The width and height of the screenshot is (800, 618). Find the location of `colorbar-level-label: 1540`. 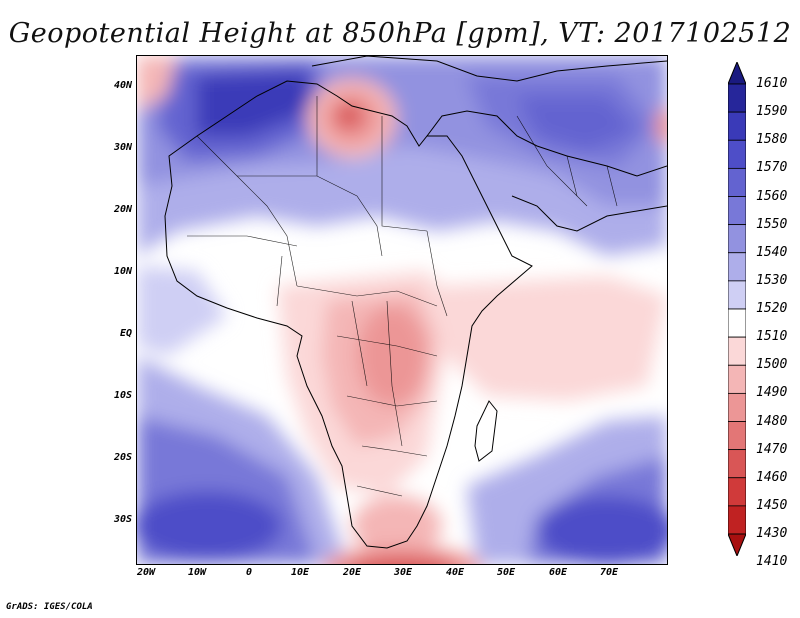

colorbar-level-label: 1540 is located at coordinates (772, 252).